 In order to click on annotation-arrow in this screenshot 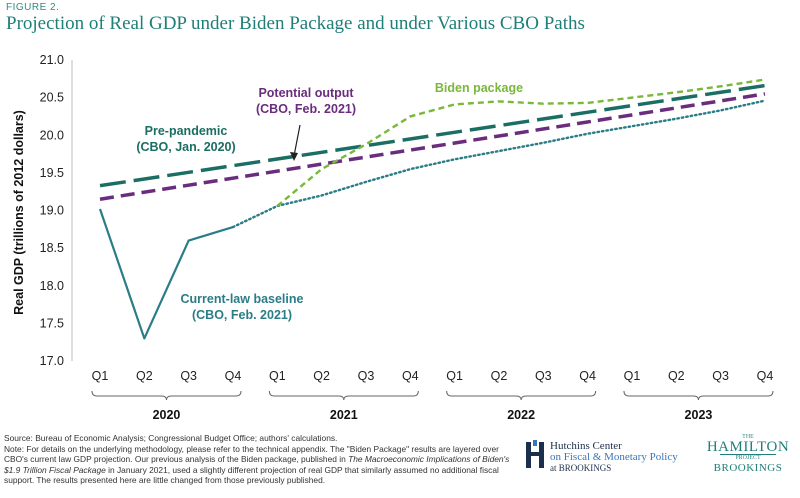, I will do `click(297, 140)`.